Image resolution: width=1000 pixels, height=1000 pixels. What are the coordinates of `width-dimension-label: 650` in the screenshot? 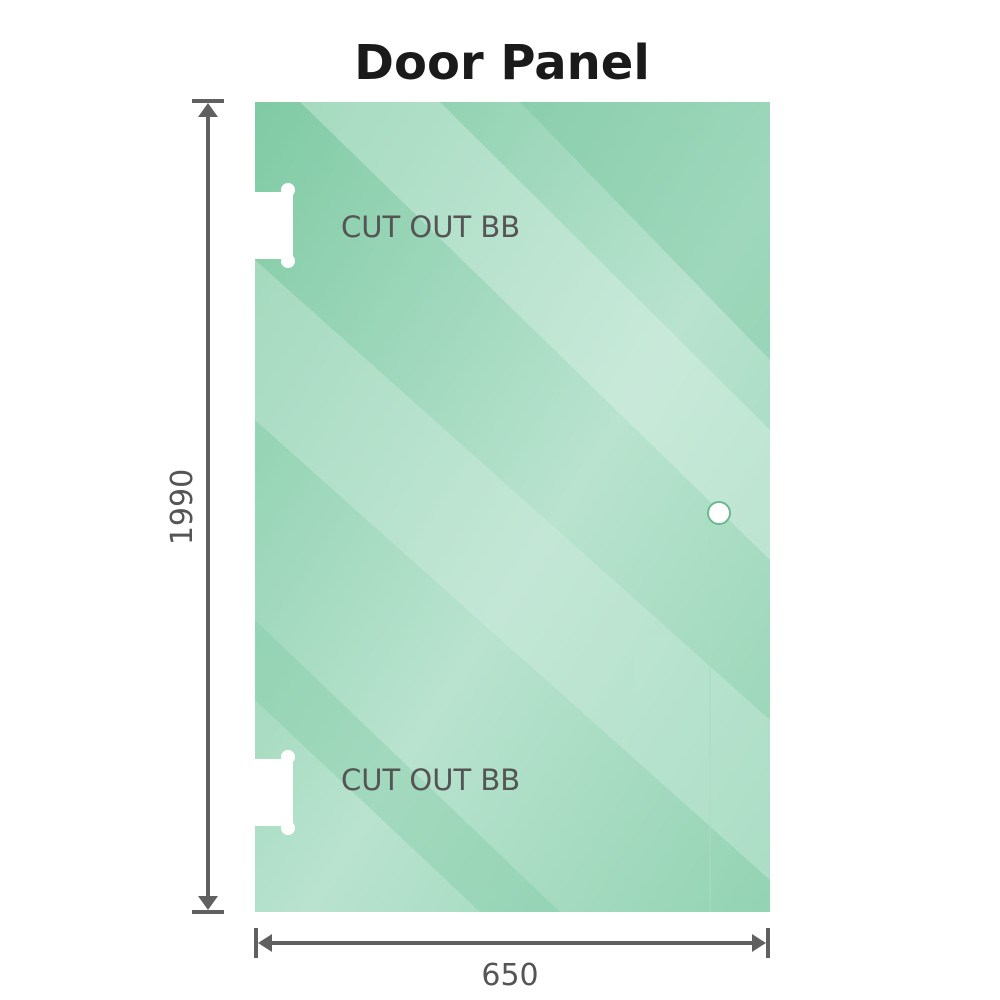 It's located at (509, 975).